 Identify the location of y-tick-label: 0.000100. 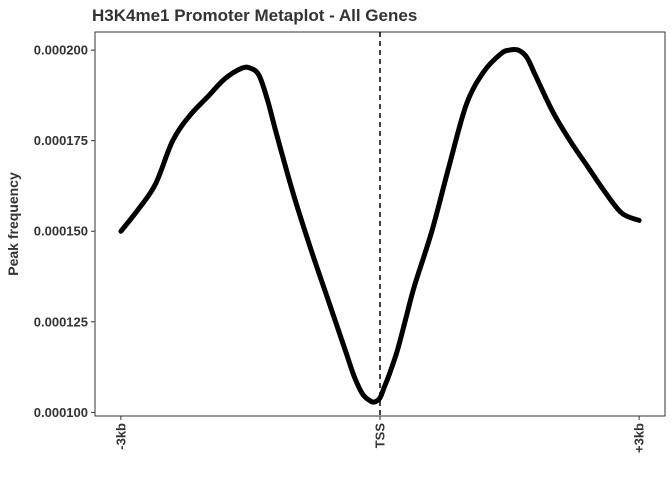
(61, 412).